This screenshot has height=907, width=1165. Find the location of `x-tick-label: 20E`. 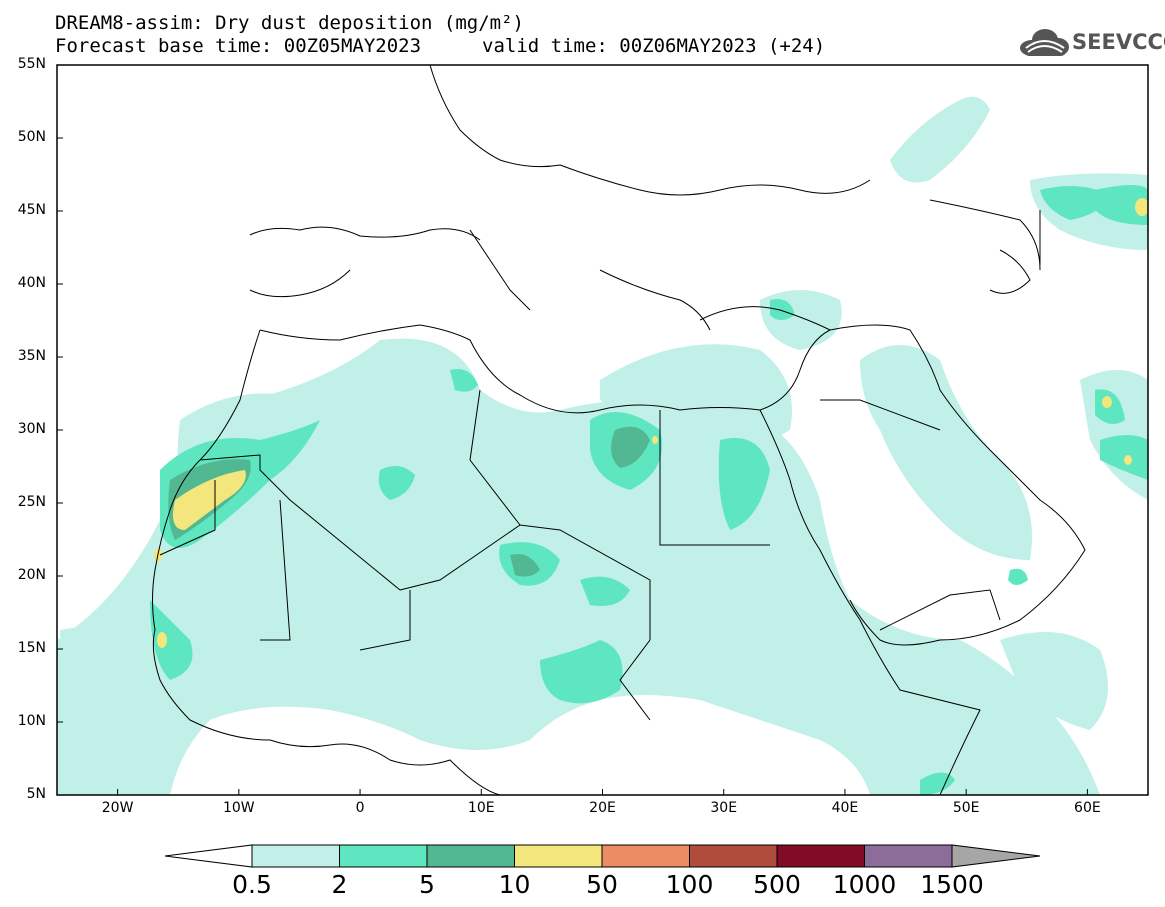

x-tick-label: 20E is located at coordinates (602, 808).